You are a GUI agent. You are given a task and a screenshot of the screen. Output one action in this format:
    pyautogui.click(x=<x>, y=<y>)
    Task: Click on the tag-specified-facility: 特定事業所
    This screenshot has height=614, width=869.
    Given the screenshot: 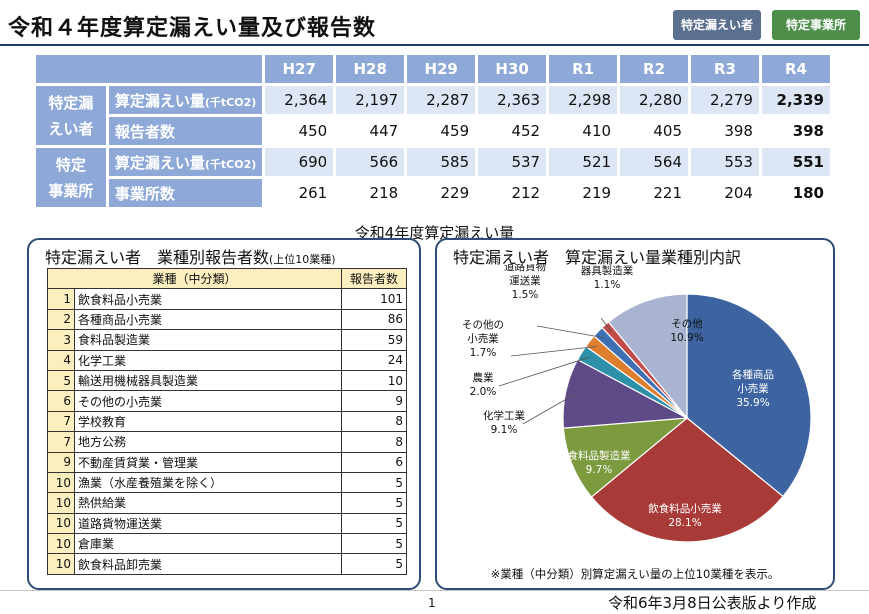 What is the action you would take?
    pyautogui.click(x=816, y=25)
    